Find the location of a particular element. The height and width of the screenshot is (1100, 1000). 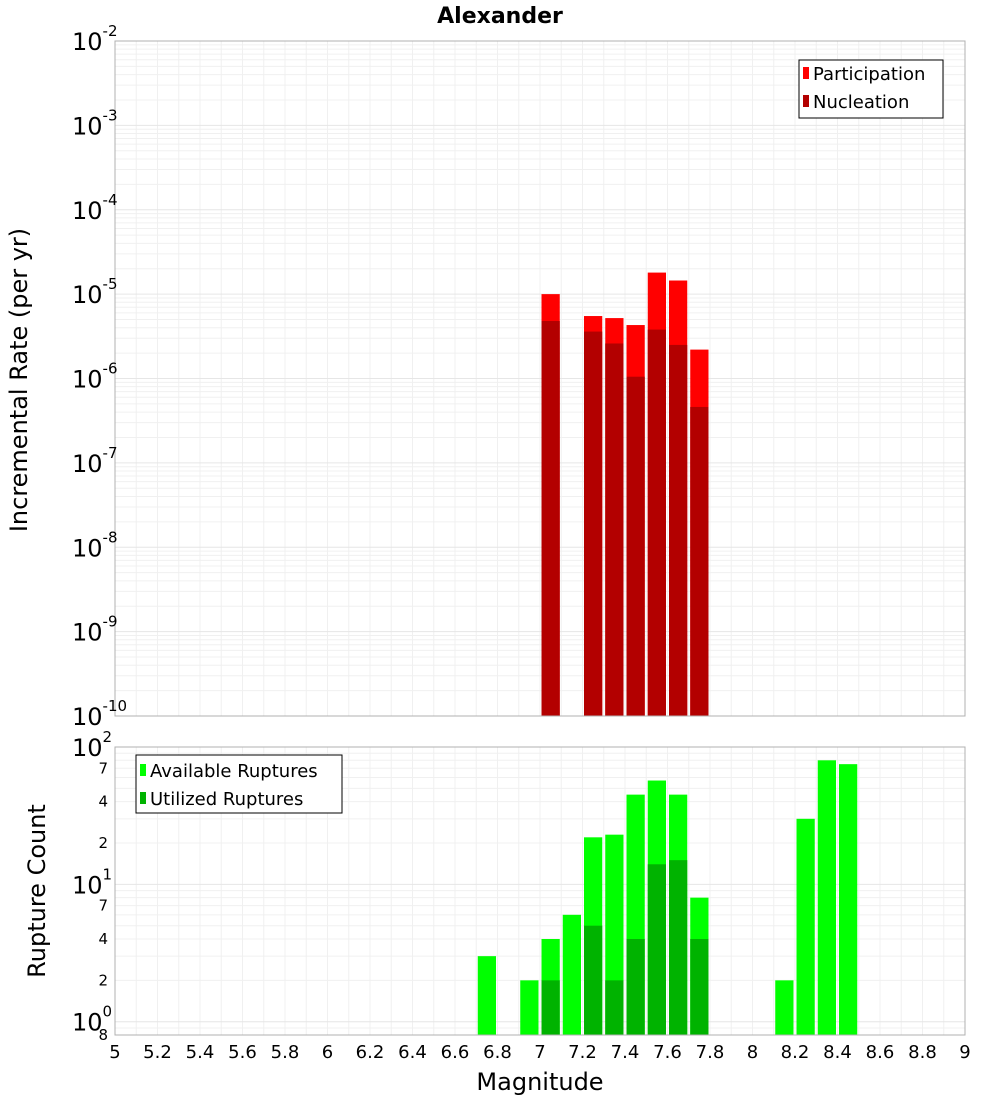

bottom-y-tick-label: 10¹ is located at coordinates (92, 882).